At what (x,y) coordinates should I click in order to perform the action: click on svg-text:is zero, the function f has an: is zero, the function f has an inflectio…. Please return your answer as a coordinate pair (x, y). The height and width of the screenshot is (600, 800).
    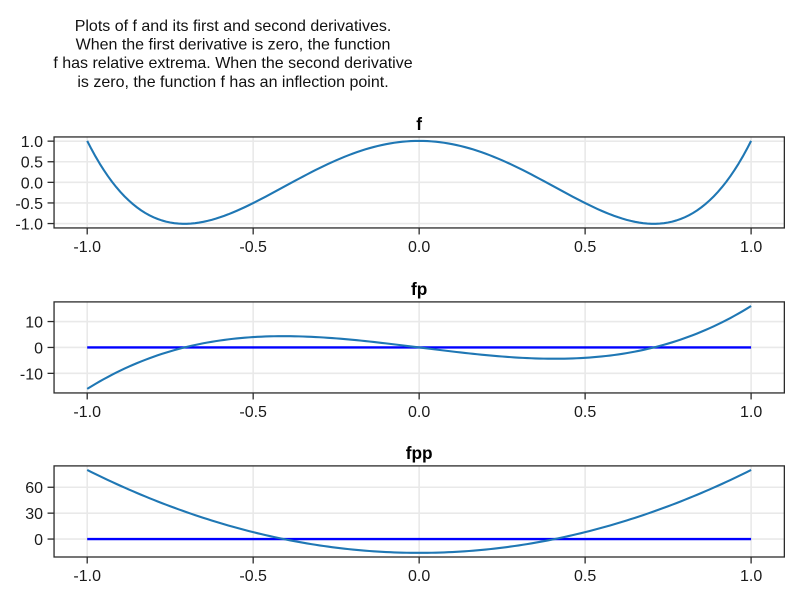
    Looking at the image, I should click on (232, 82).